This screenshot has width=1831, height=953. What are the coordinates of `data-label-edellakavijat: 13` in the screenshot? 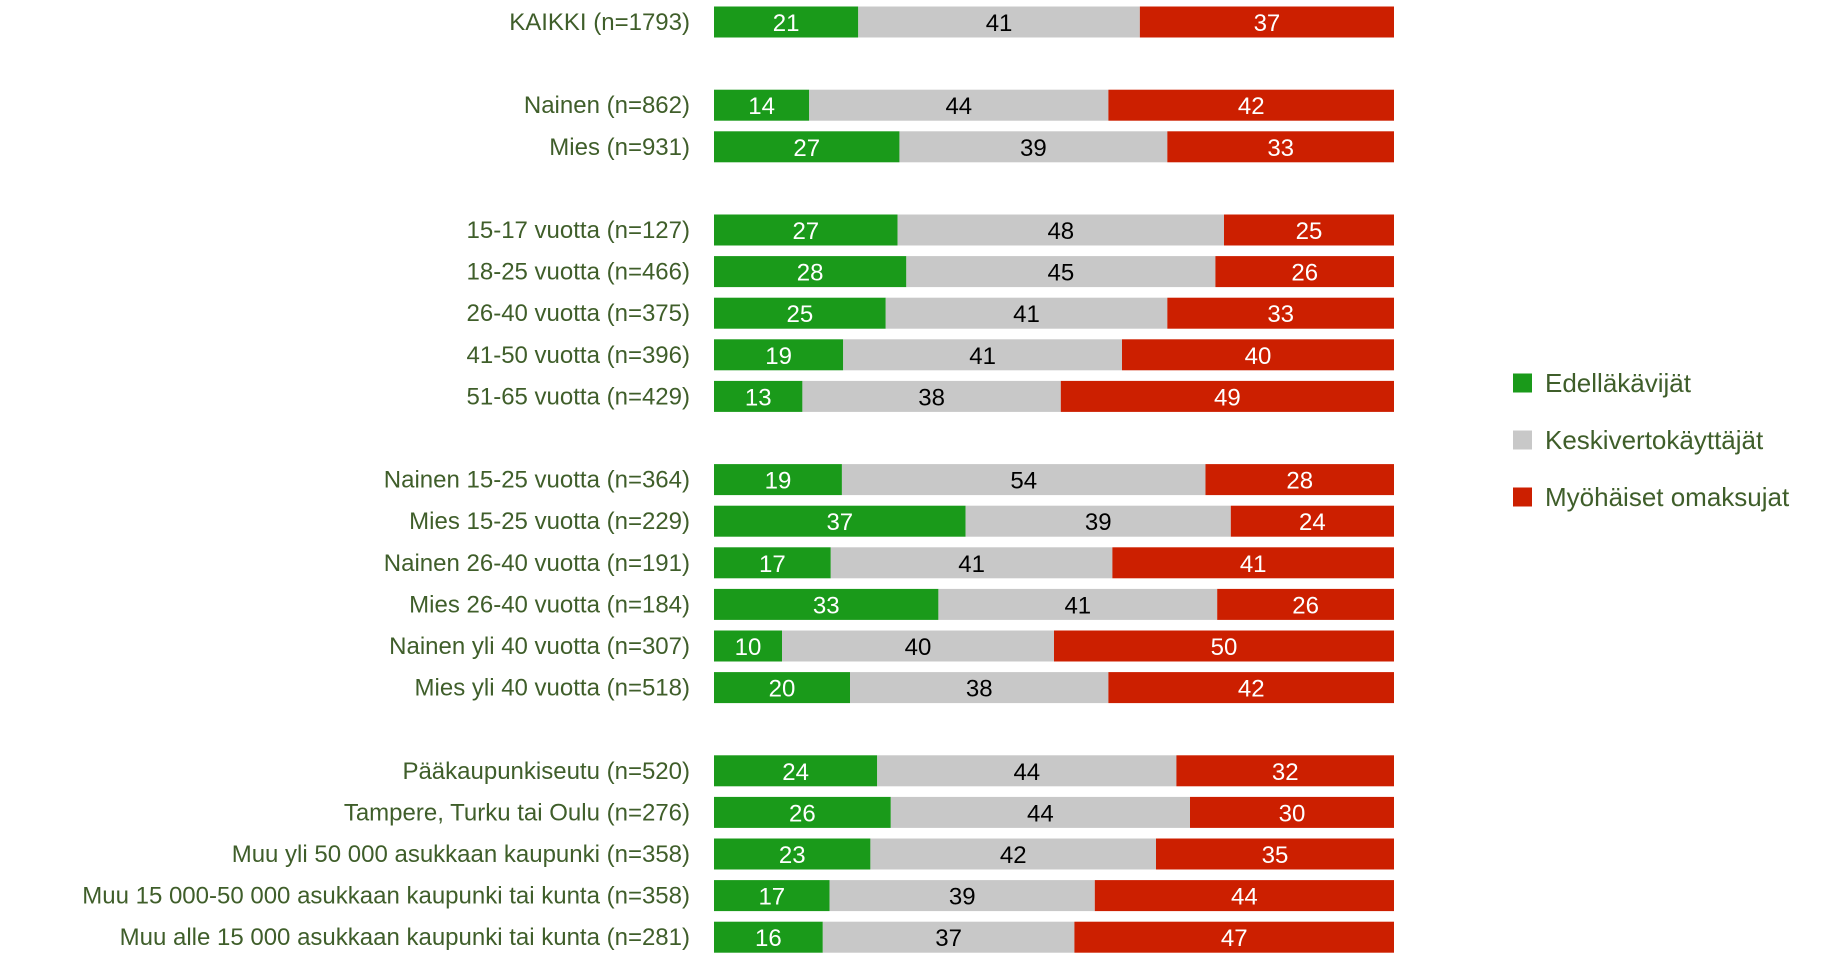 It's located at (758, 397).